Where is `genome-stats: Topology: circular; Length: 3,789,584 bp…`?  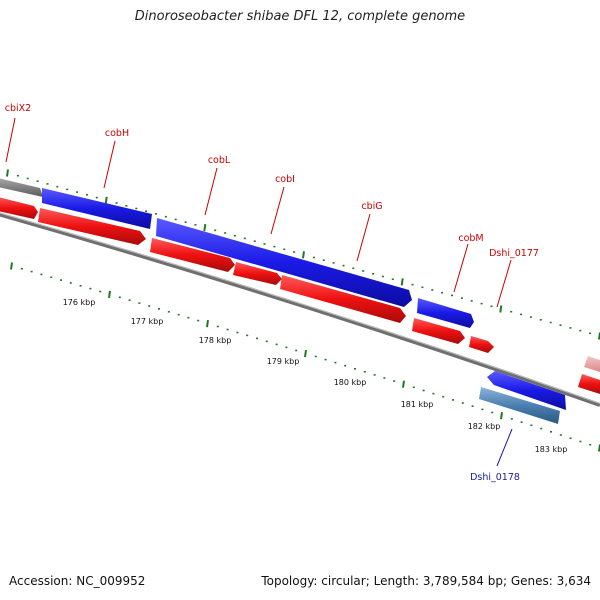 genome-stats: Topology: circular; Length: 3,789,584 bp… is located at coordinates (426, 581).